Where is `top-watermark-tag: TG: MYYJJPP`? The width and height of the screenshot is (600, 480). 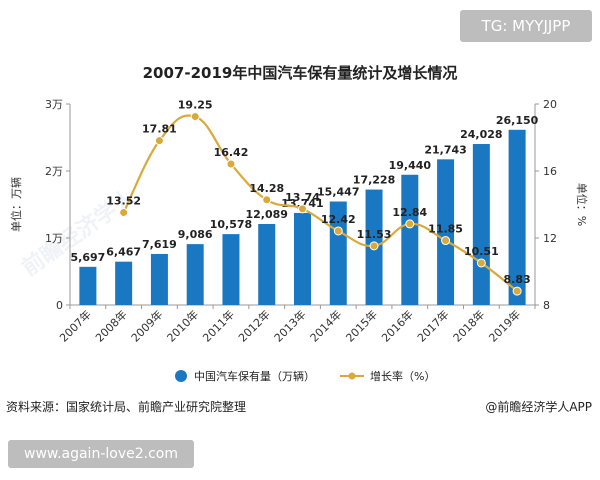 top-watermark-tag: TG: MYYJJPP is located at coordinates (526, 26).